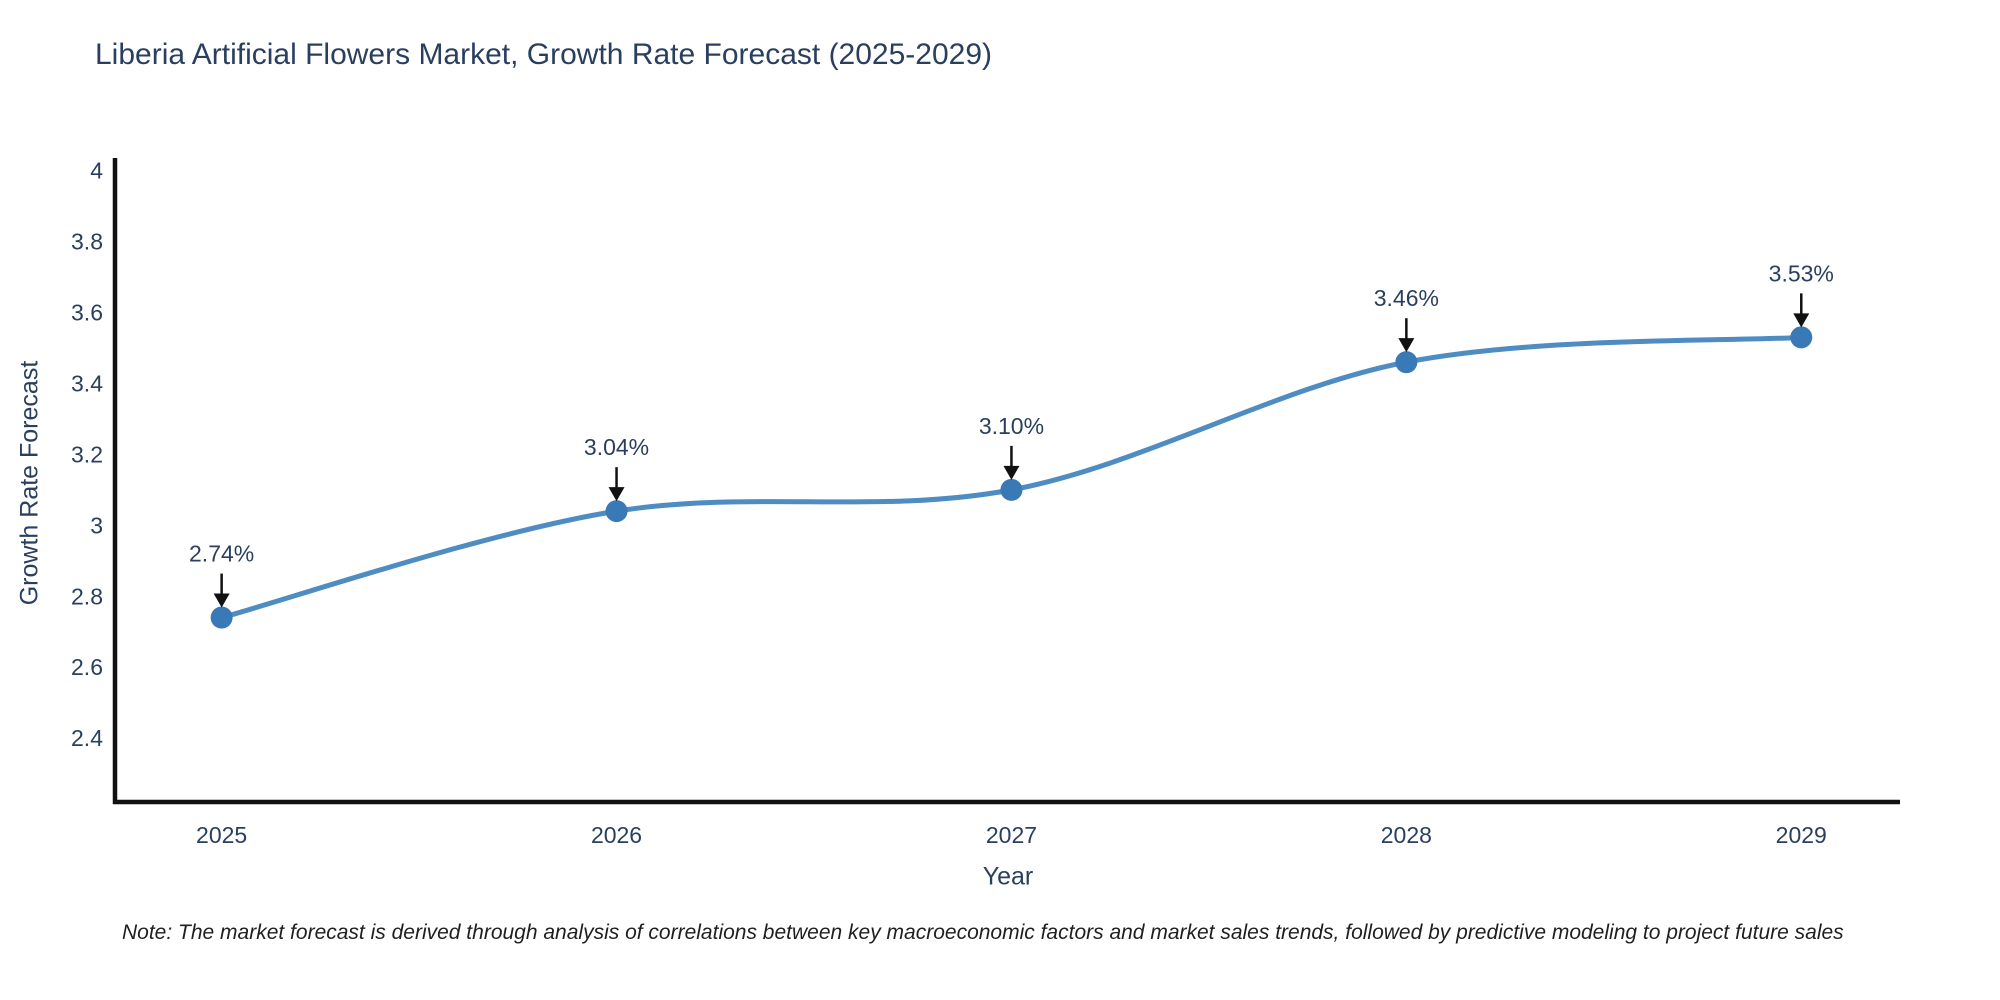 The height and width of the screenshot is (1000, 2000). What do you see at coordinates (29, 483) in the screenshot?
I see `y-axis-title: Growth Rate Forecast` at bounding box center [29, 483].